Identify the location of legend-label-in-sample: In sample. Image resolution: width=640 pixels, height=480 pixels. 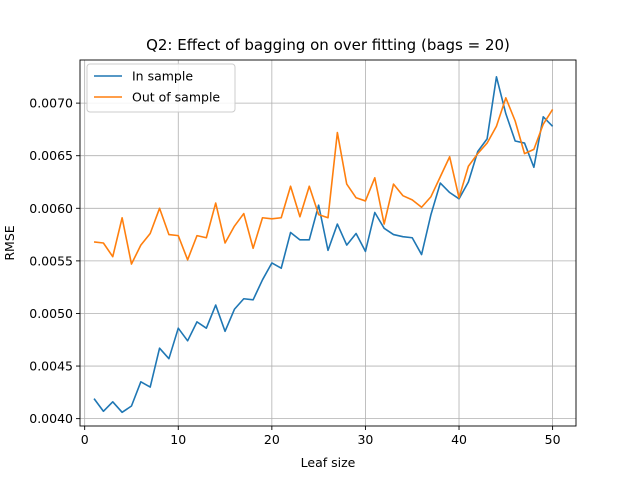
(162, 76).